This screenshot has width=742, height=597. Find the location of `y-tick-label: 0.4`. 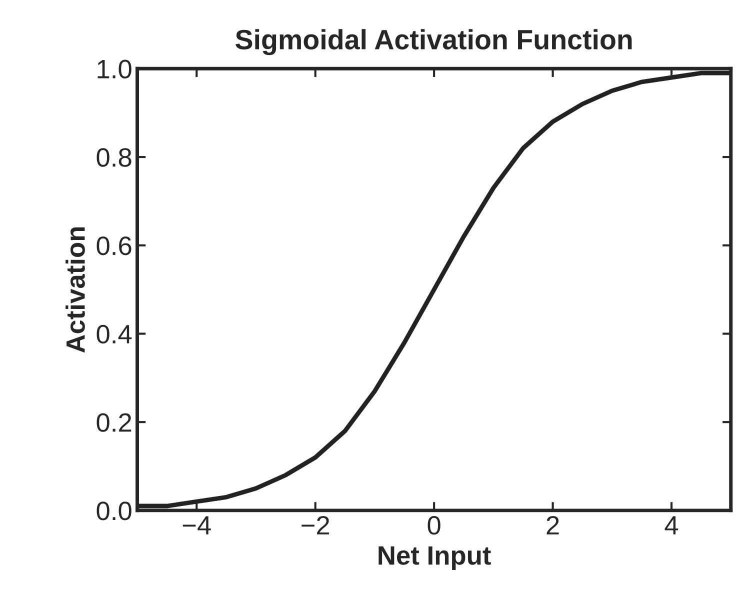

y-tick-label: 0.4 is located at coordinates (114, 334).